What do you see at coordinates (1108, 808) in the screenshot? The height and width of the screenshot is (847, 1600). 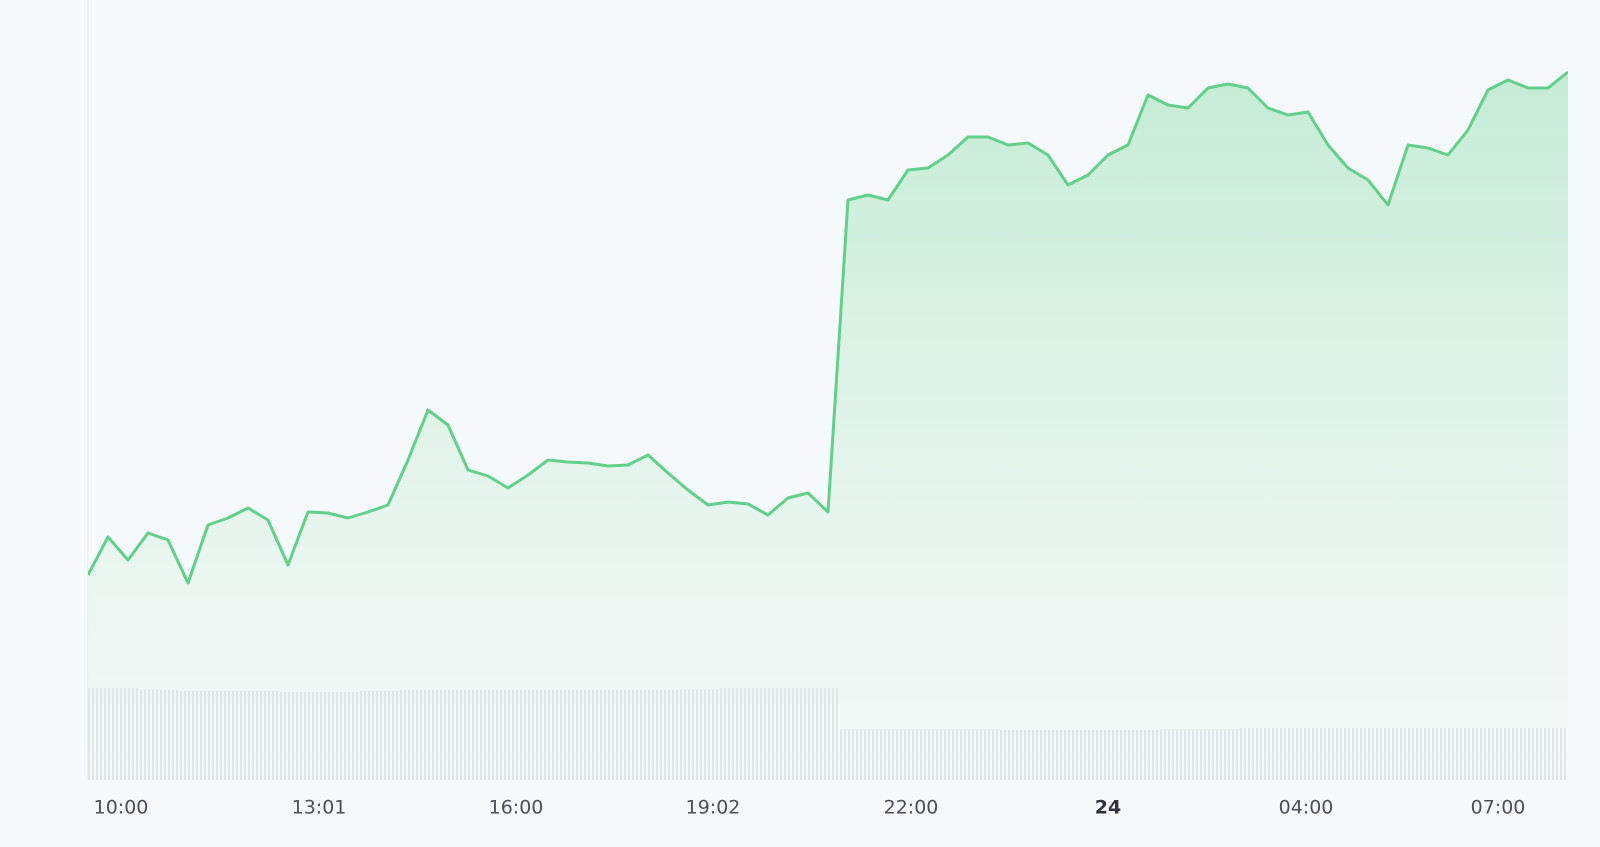 I see `x-tick-label: 24` at bounding box center [1108, 808].